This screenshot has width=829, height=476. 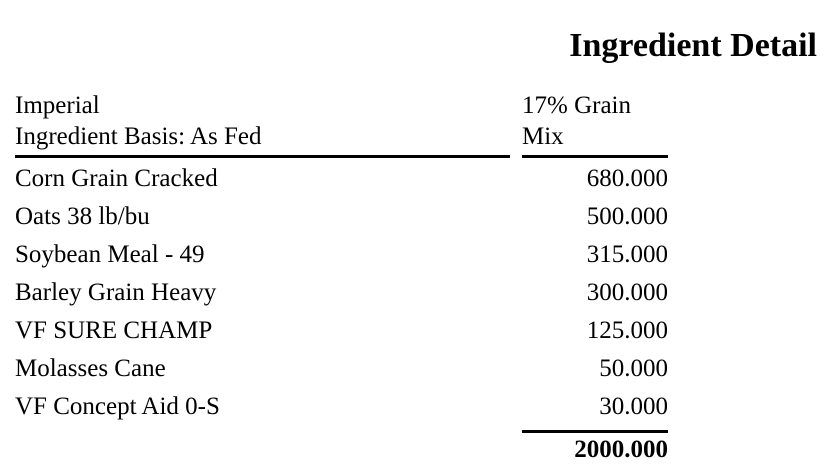 I want to click on ingredient-name: VF SURE CHAMP, so click(x=114, y=330).